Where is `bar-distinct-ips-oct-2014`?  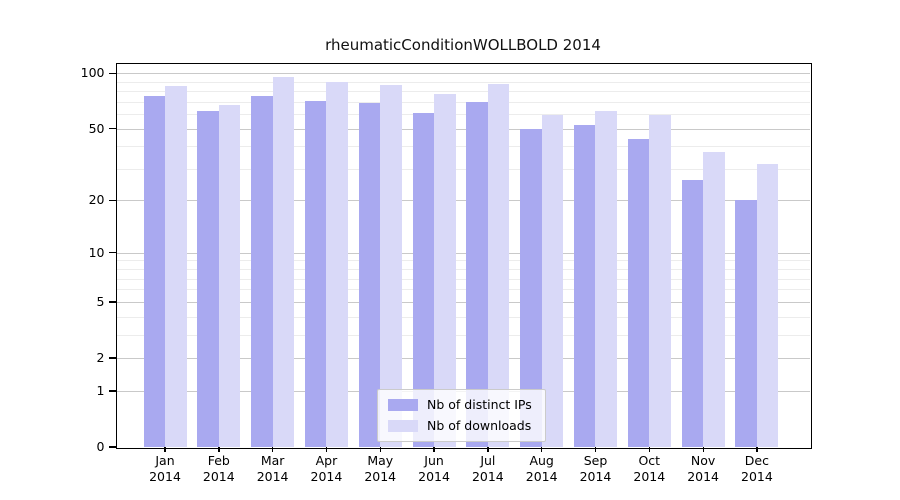 bar-distinct-ips-oct-2014 is located at coordinates (638, 292).